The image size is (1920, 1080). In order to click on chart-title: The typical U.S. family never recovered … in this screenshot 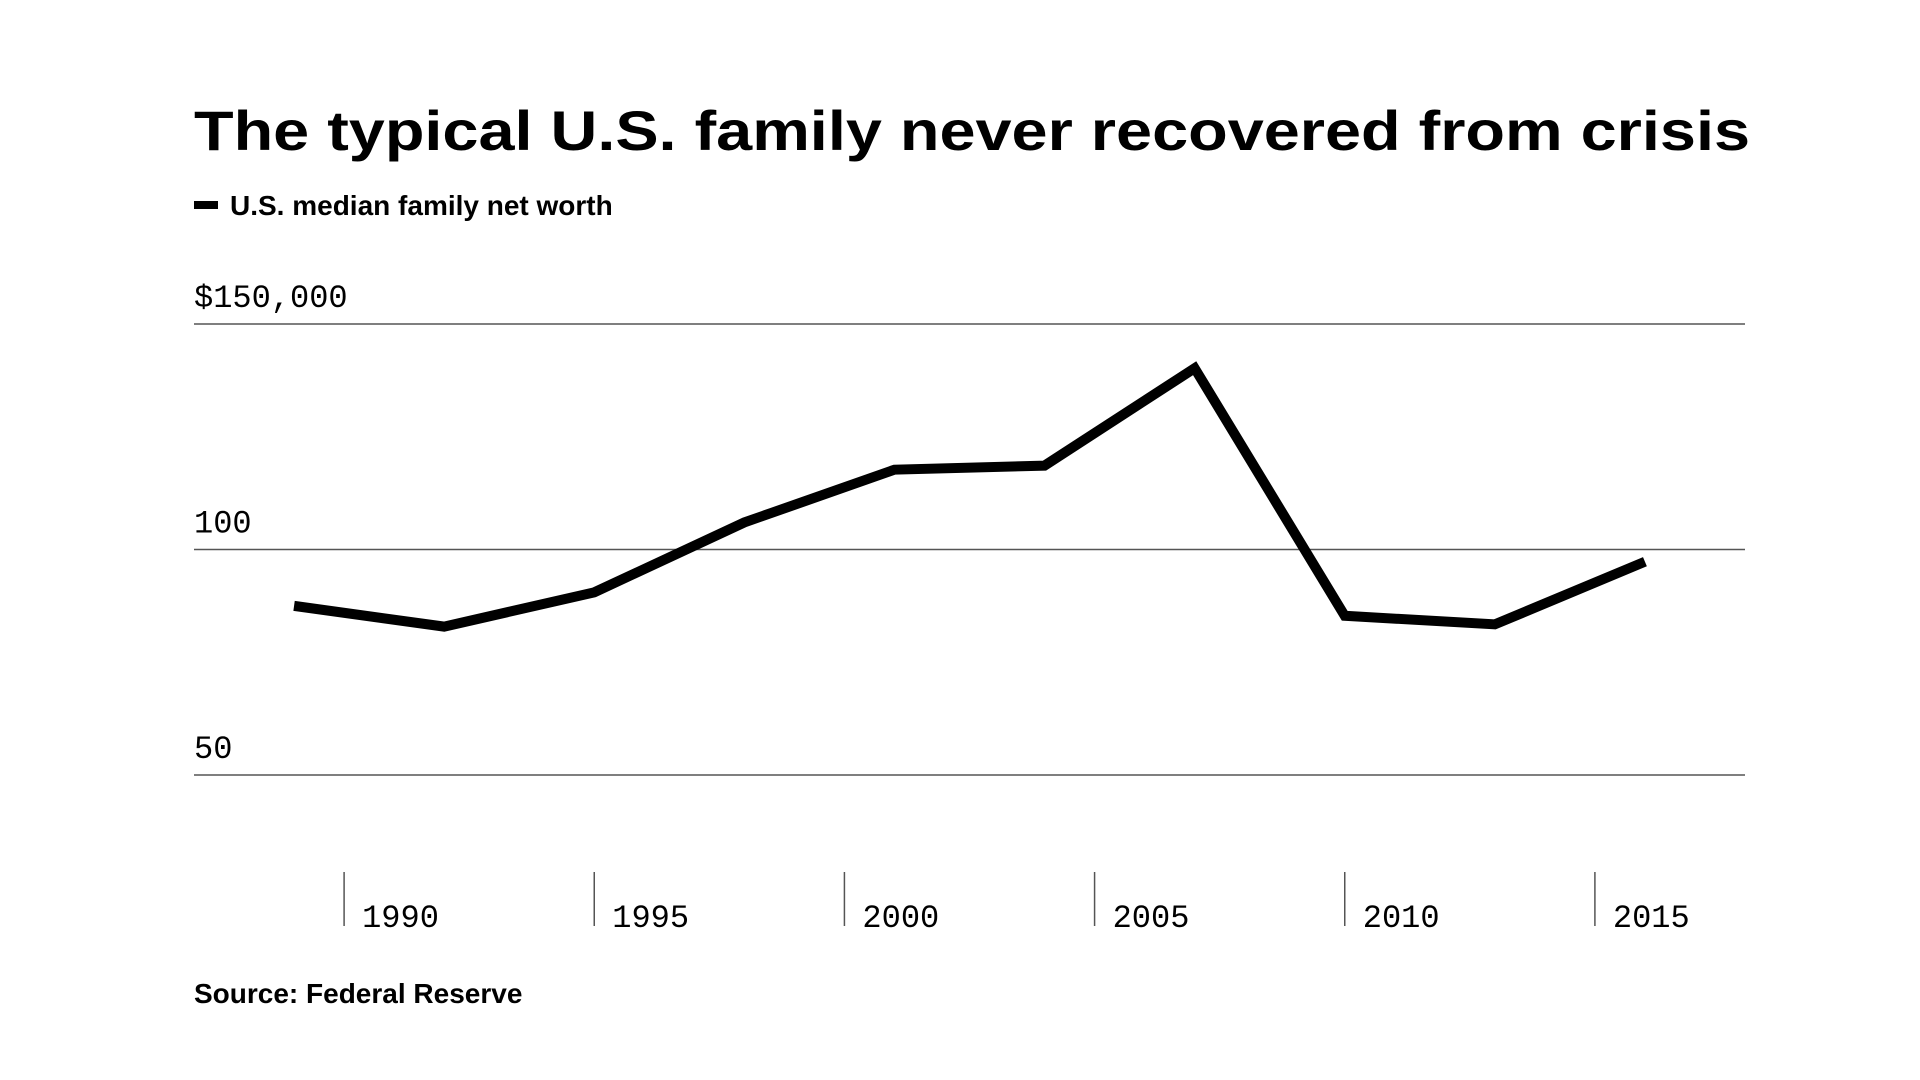, I will do `click(972, 130)`.